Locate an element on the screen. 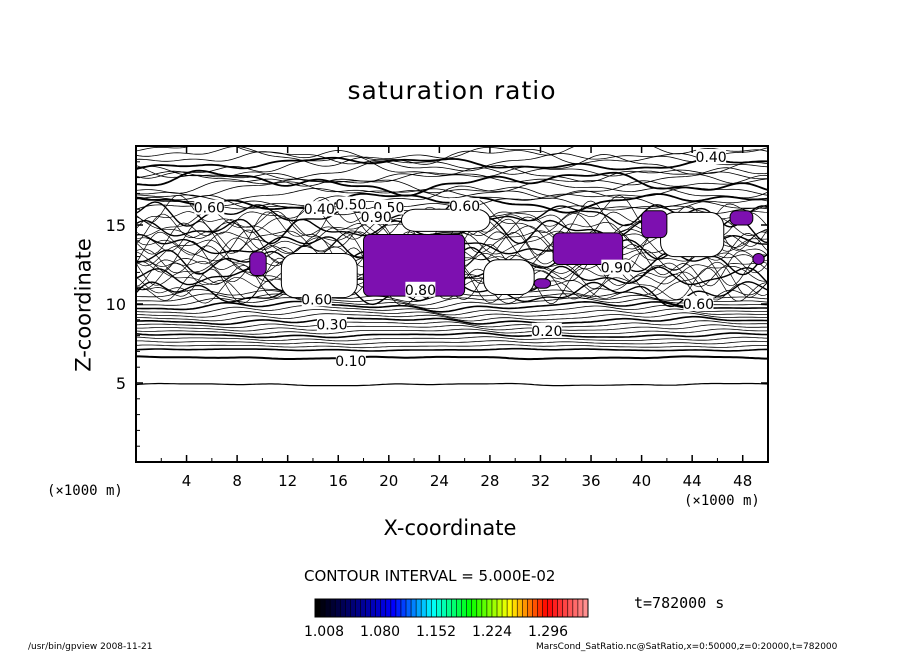 This screenshot has width=904, height=654. x-tick-label: 36 is located at coordinates (590, 481).